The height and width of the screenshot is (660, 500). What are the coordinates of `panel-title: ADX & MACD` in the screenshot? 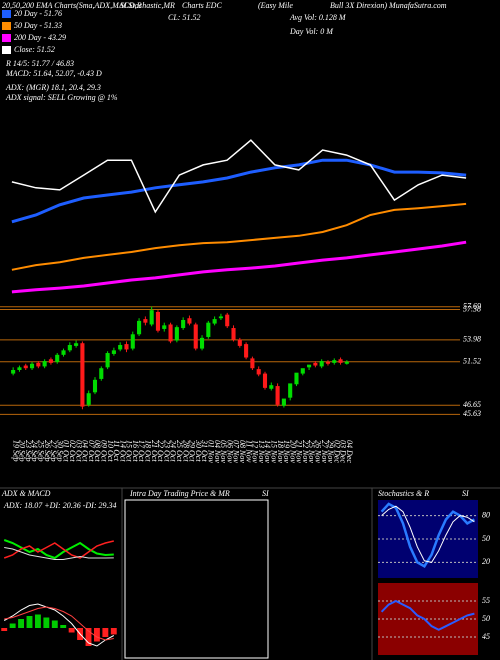 It's located at (26, 493).